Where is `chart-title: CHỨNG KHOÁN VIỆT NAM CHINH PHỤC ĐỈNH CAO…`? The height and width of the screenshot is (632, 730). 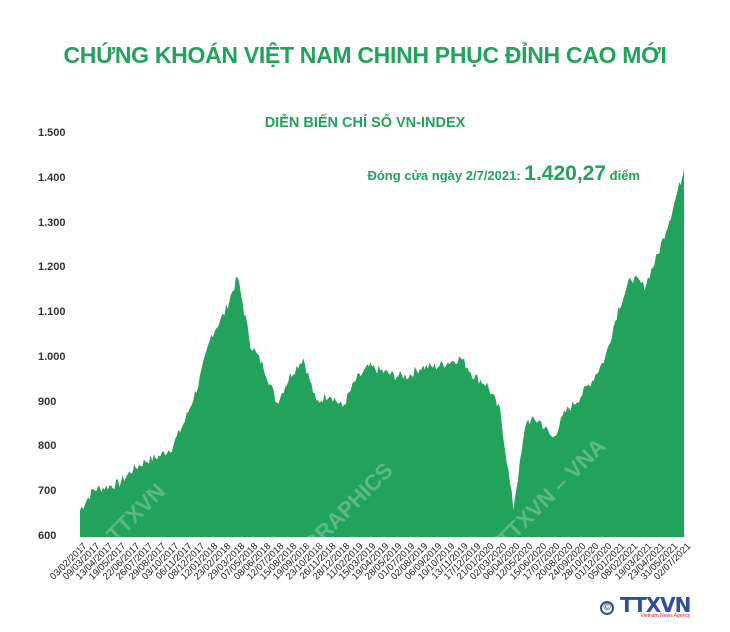 chart-title: CHỨNG KHOÁN VIỆT NAM CHINH PHỤC ĐỈNH CAO… is located at coordinates (365, 55).